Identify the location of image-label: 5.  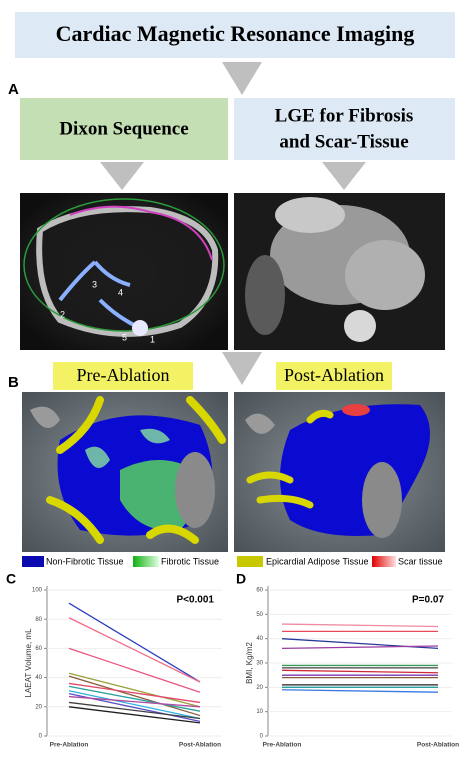
(124, 337).